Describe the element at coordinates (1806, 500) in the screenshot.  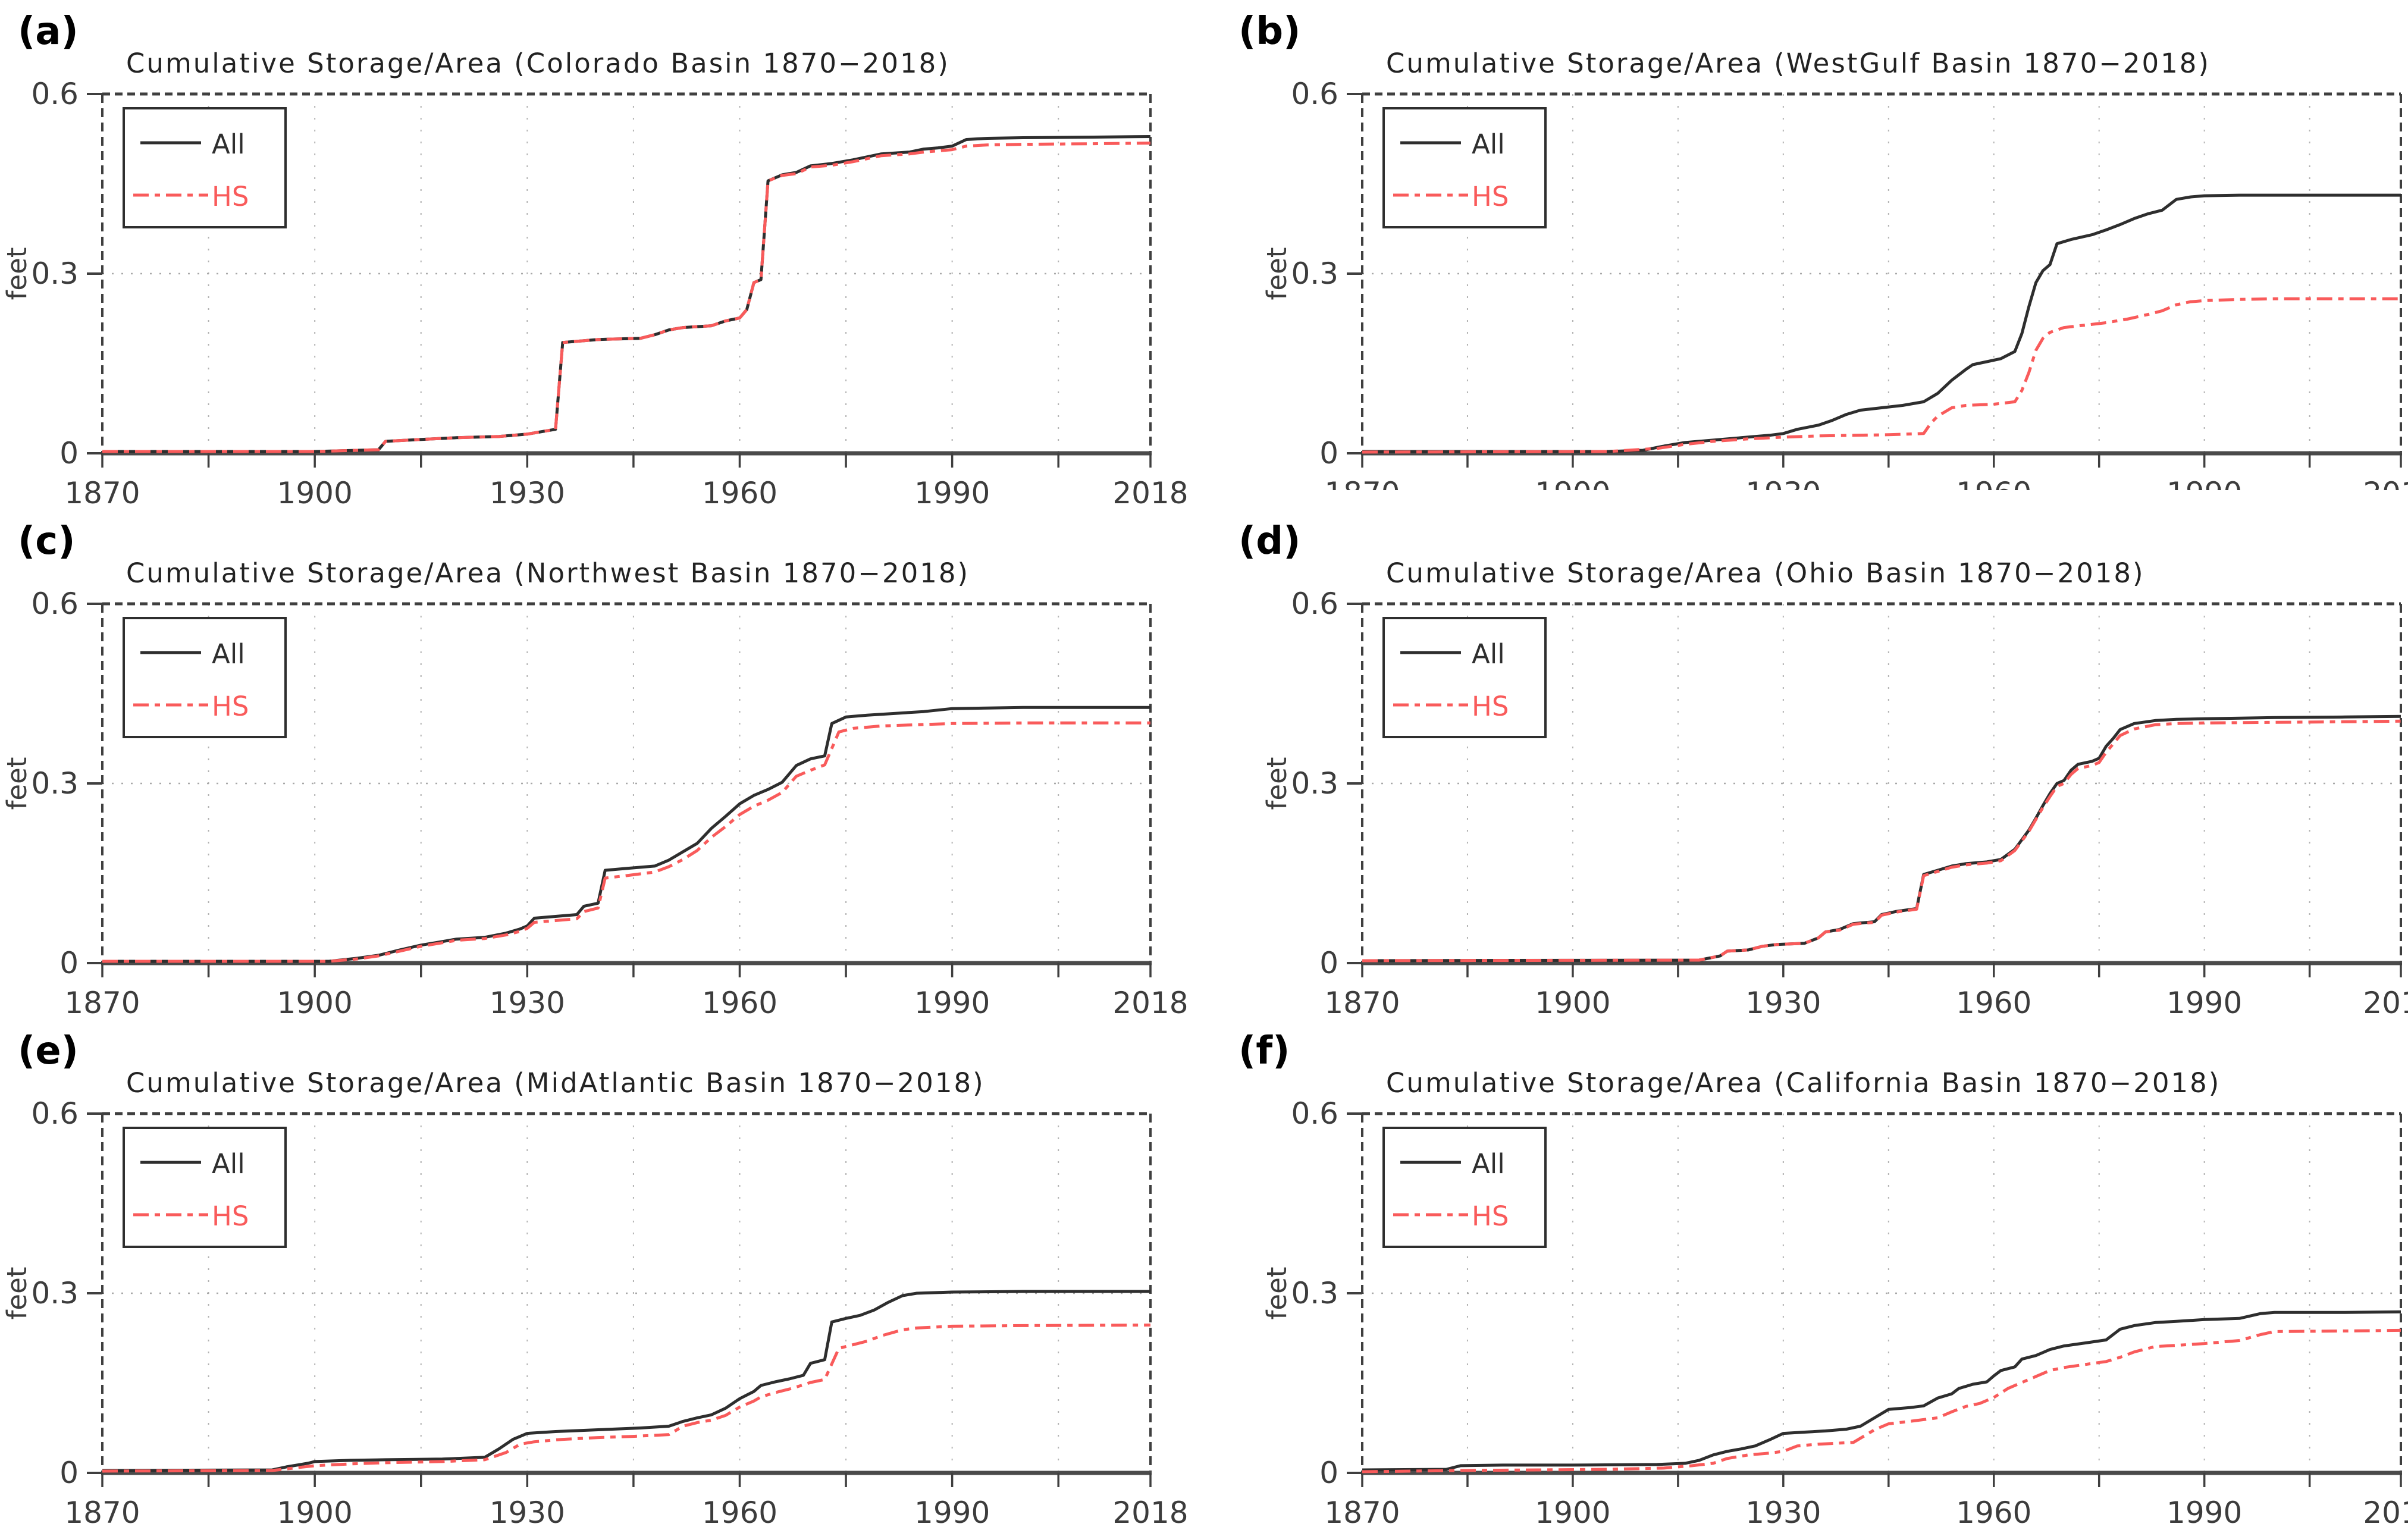
I see `x-label-clip-cover` at that location.